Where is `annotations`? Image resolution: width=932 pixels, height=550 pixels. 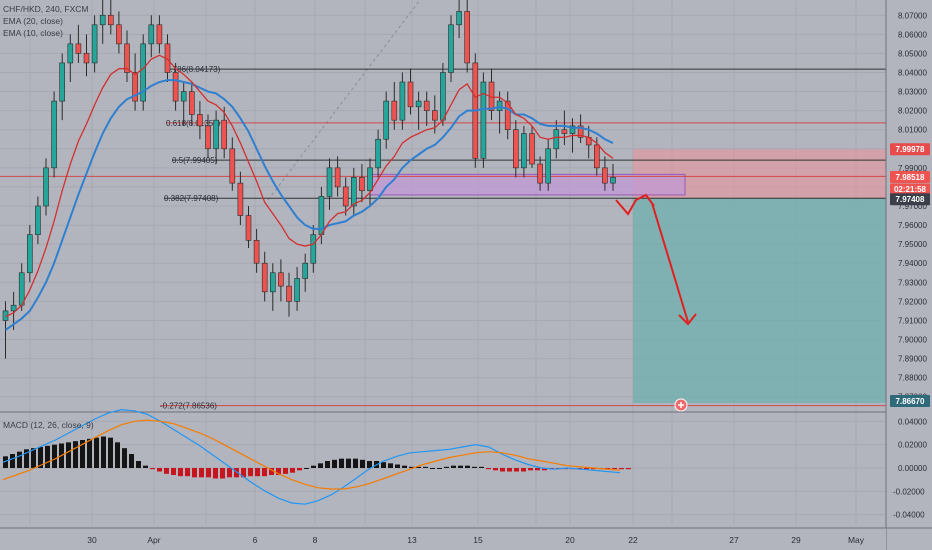 annotations is located at coordinates (656, 302).